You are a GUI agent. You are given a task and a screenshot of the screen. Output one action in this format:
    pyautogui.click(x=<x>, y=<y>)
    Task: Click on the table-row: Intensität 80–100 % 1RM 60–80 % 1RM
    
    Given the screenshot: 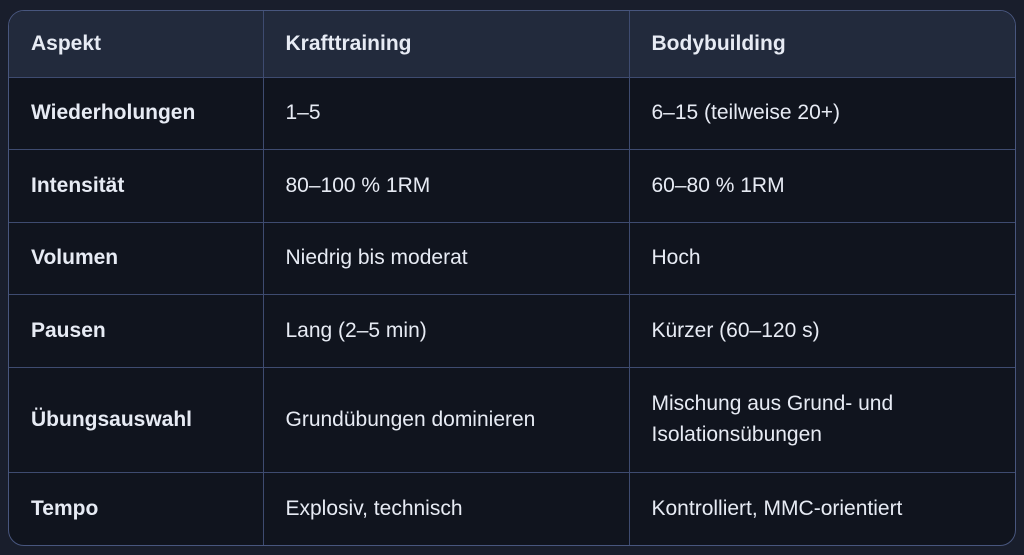 What is the action you would take?
    pyautogui.click(x=512, y=186)
    